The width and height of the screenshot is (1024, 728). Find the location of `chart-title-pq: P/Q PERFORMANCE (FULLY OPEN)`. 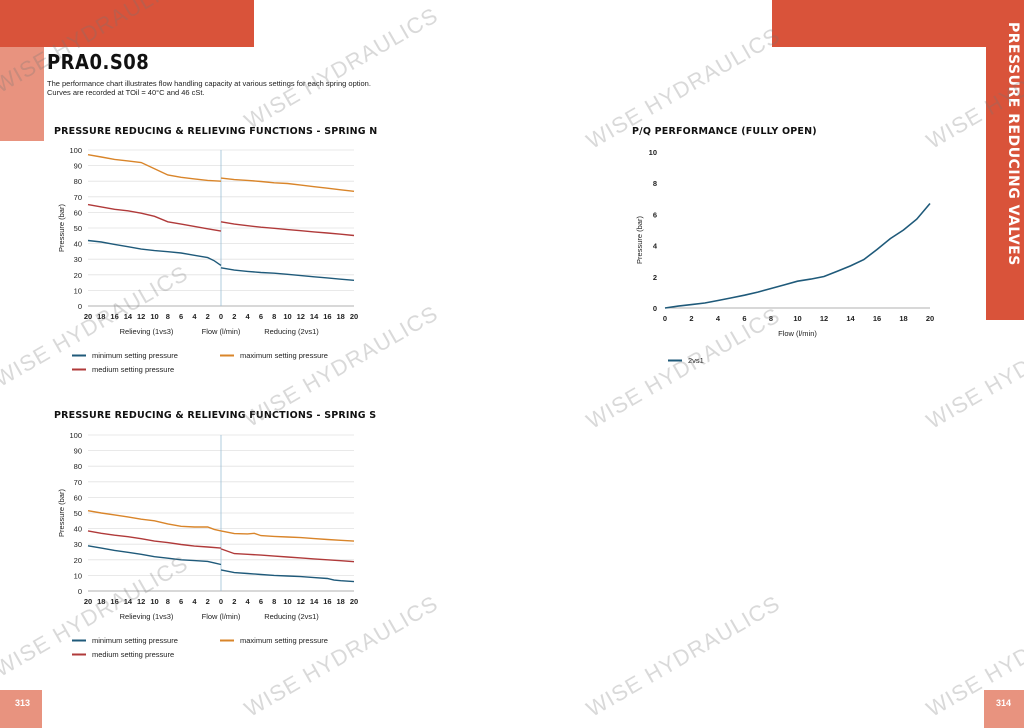

chart-title-pq: P/Q PERFORMANCE (FULLY OPEN) is located at coordinates (724, 131).